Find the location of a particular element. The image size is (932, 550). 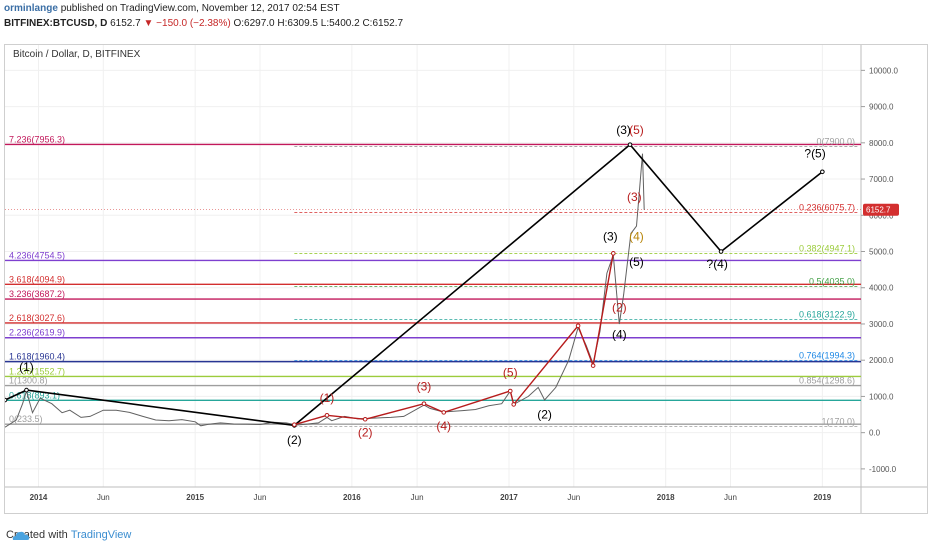

fib-retracement-label: 0.618(3122.9) is located at coordinates (827, 315).